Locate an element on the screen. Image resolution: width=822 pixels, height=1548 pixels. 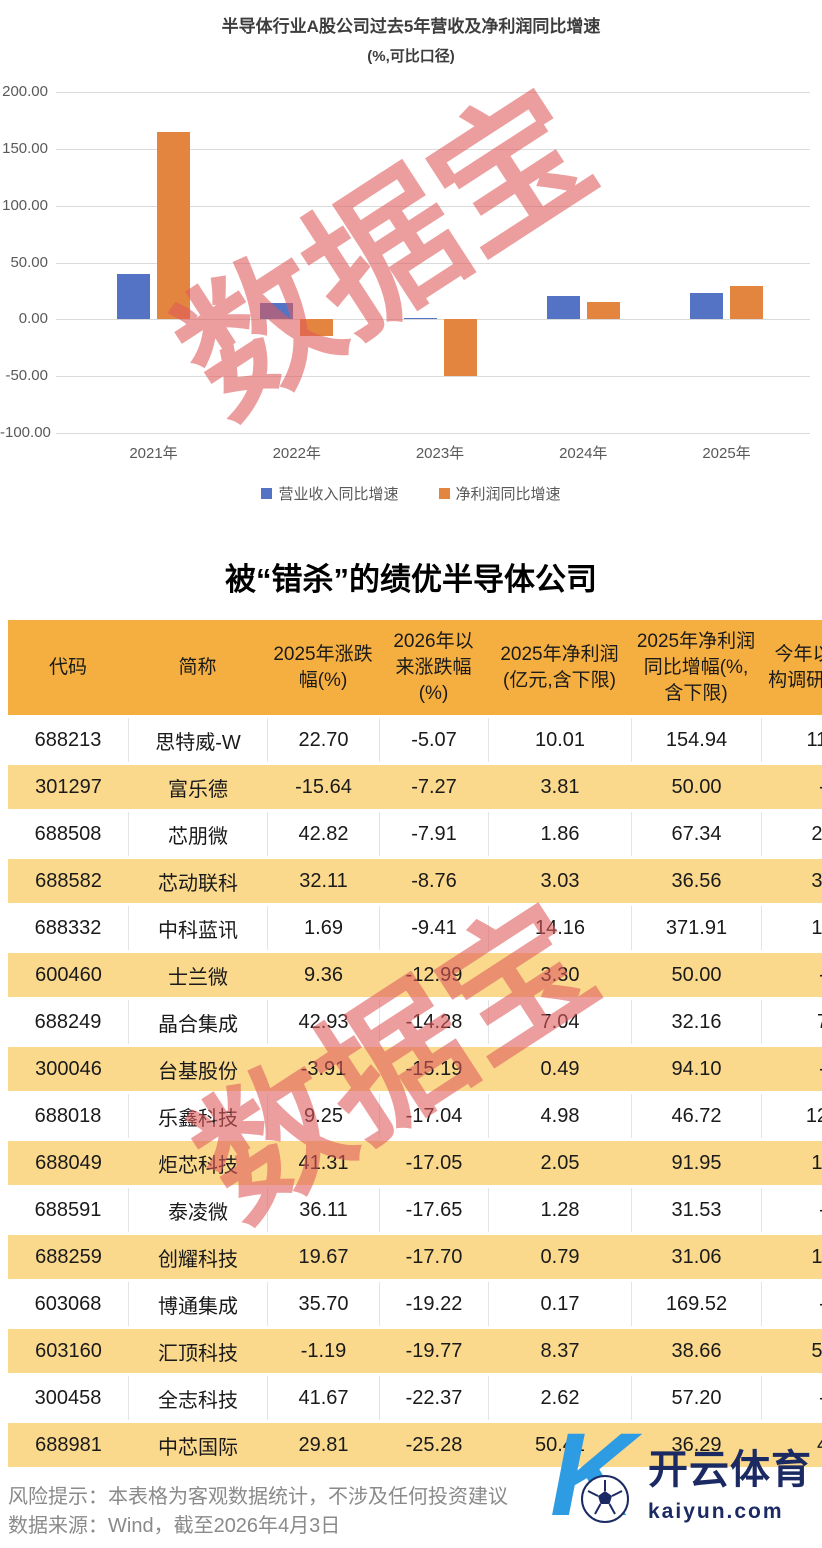
table-cell: 91.95 is located at coordinates (696, 1163).